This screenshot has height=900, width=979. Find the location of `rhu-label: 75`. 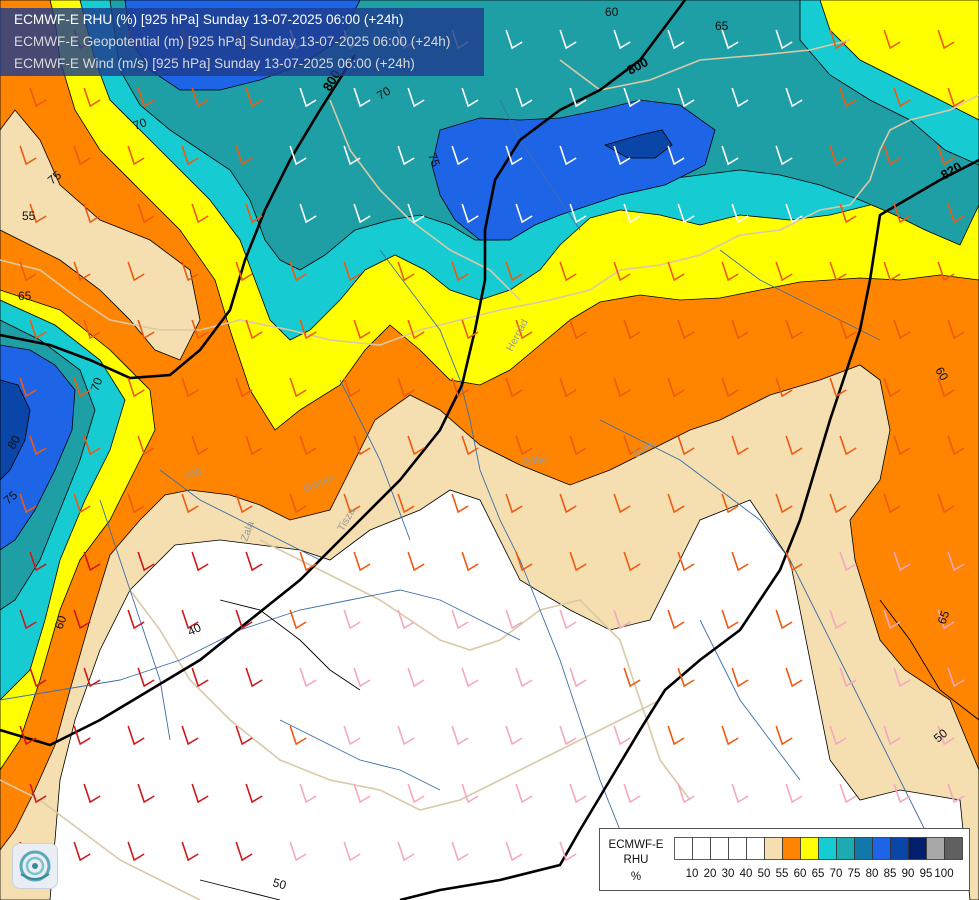

rhu-label: 75 is located at coordinates (434, 160).